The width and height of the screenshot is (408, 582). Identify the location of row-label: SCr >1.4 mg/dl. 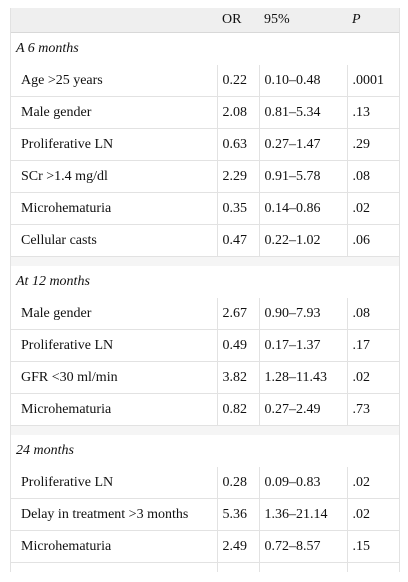
(114, 176).